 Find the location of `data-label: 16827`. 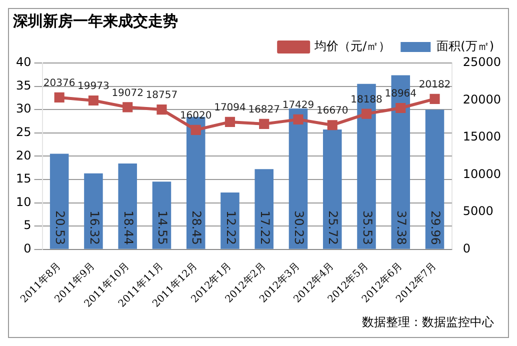

data-label: 16827 is located at coordinates (264, 110).